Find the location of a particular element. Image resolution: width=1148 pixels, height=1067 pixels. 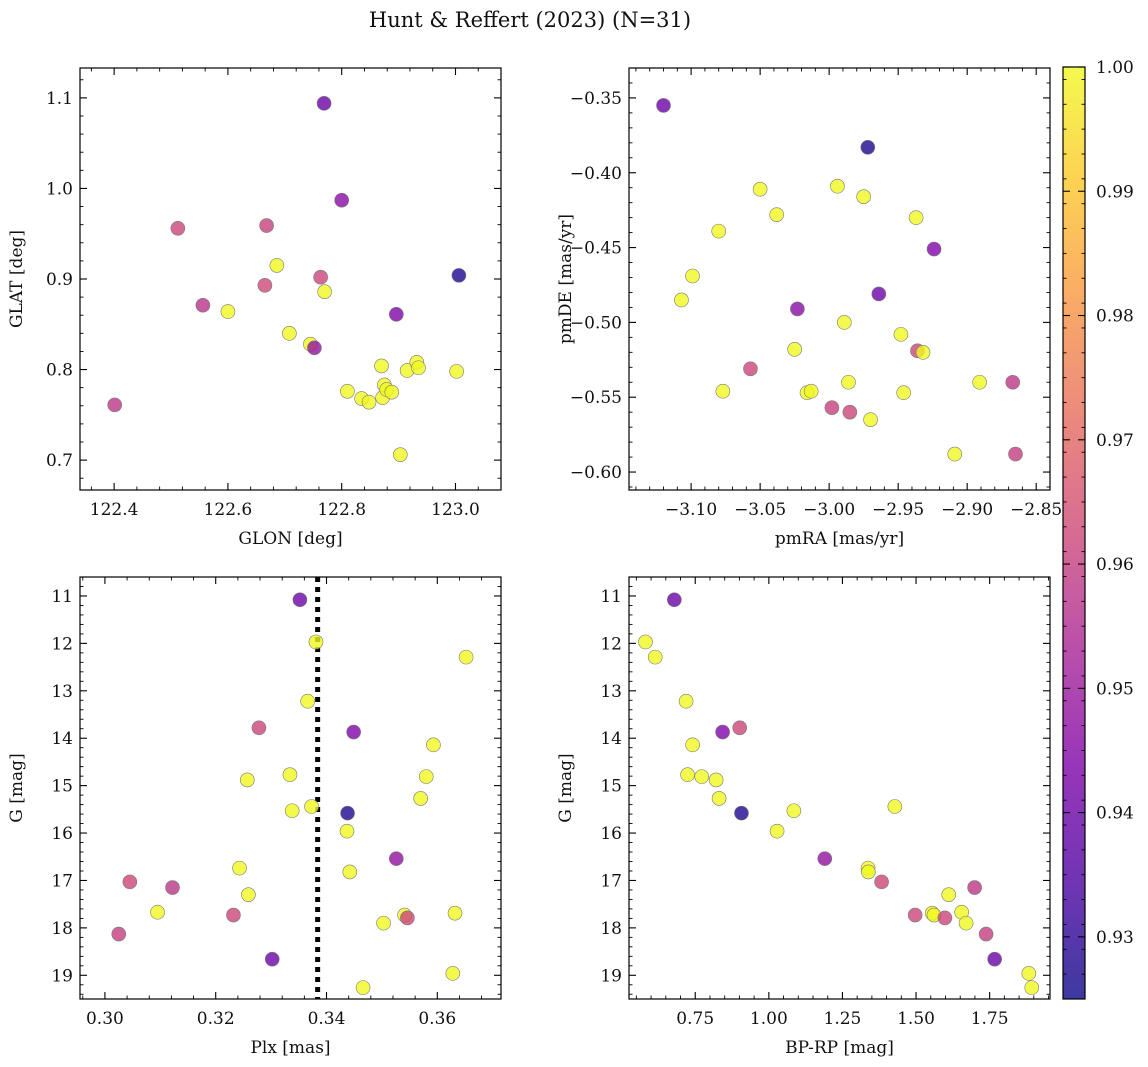

x-tick-label: −3.00 is located at coordinates (829, 510).